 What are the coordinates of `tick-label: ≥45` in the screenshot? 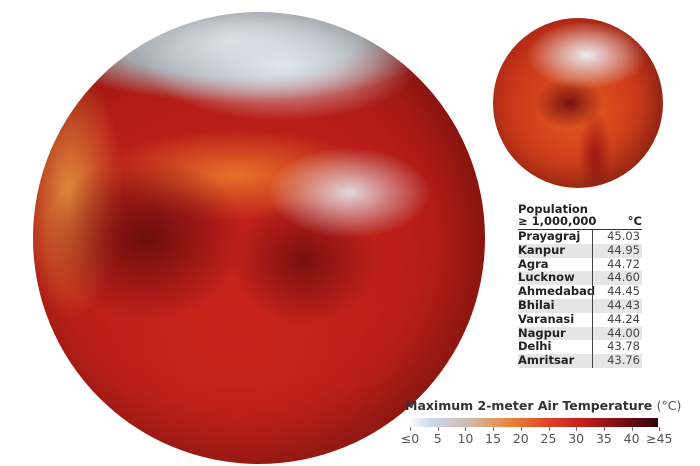 It's located at (659, 438).